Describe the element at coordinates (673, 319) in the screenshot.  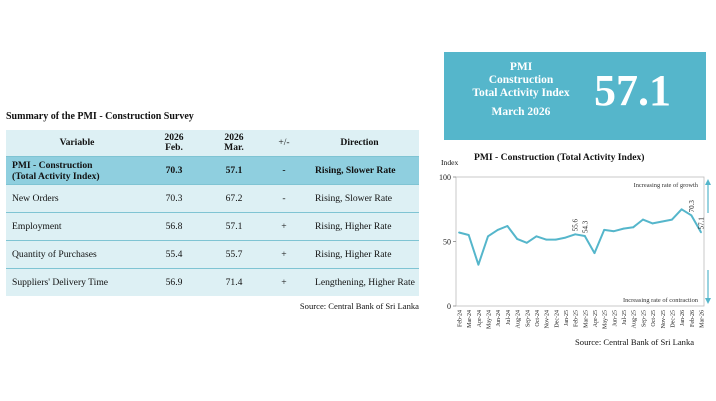
I see `x-tick-label: Dec-25` at that location.